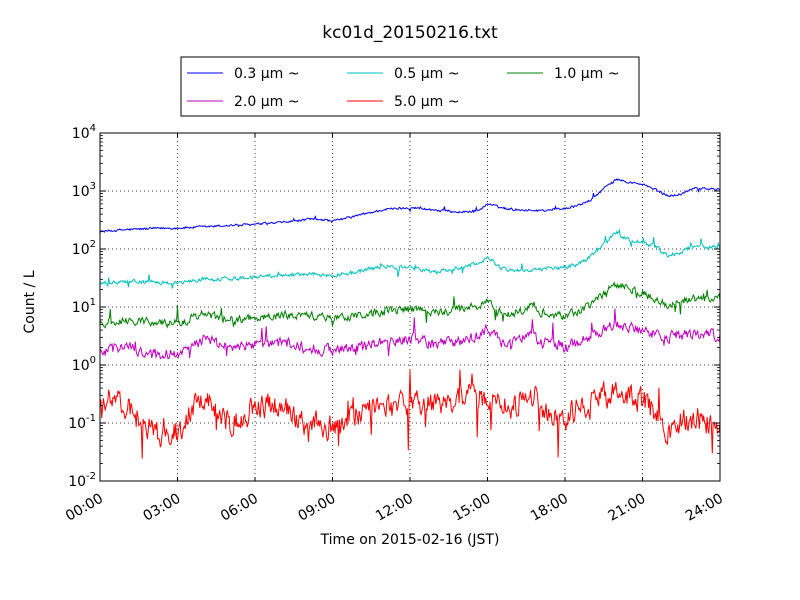 This screenshot has height=600, width=800. What do you see at coordinates (82, 422) in the screenshot?
I see `y-tick-label: 10⁻¹` at bounding box center [82, 422].